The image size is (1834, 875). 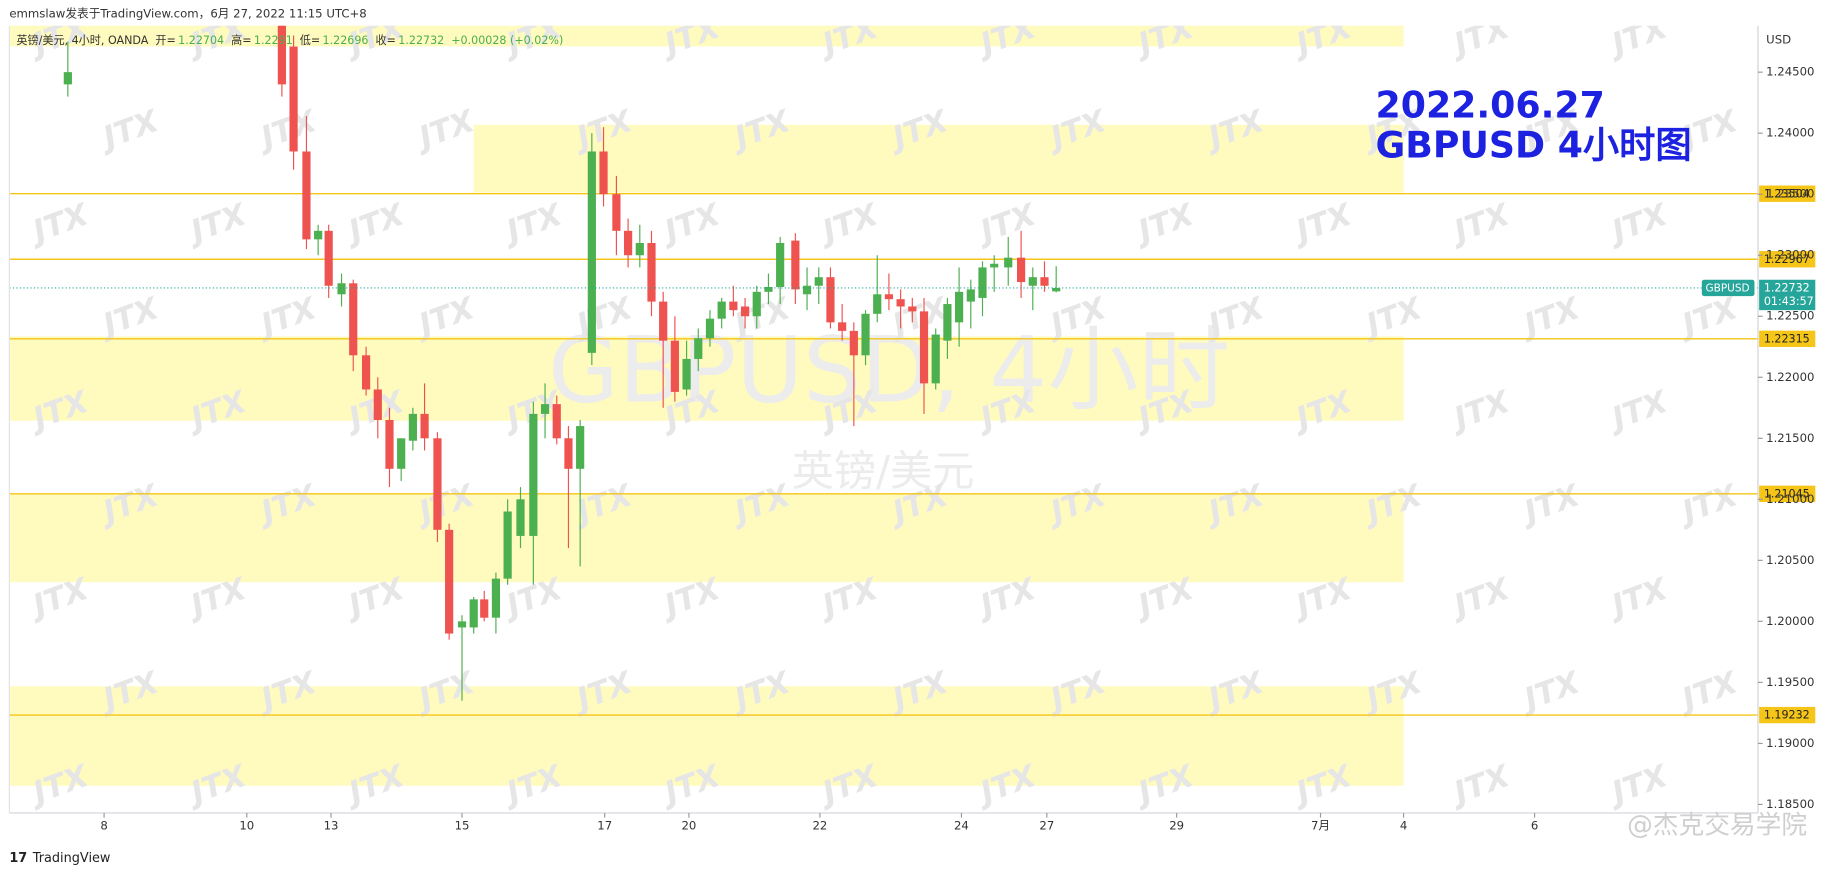 I want to click on x-tick-label: 8, so click(x=103, y=825).